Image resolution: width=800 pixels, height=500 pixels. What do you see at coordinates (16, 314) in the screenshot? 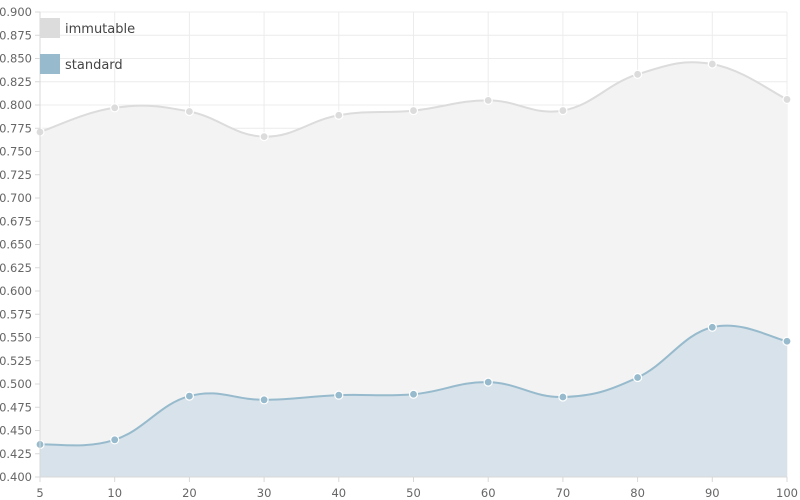
I see `y-tick-label: 0.575` at bounding box center [16, 314].